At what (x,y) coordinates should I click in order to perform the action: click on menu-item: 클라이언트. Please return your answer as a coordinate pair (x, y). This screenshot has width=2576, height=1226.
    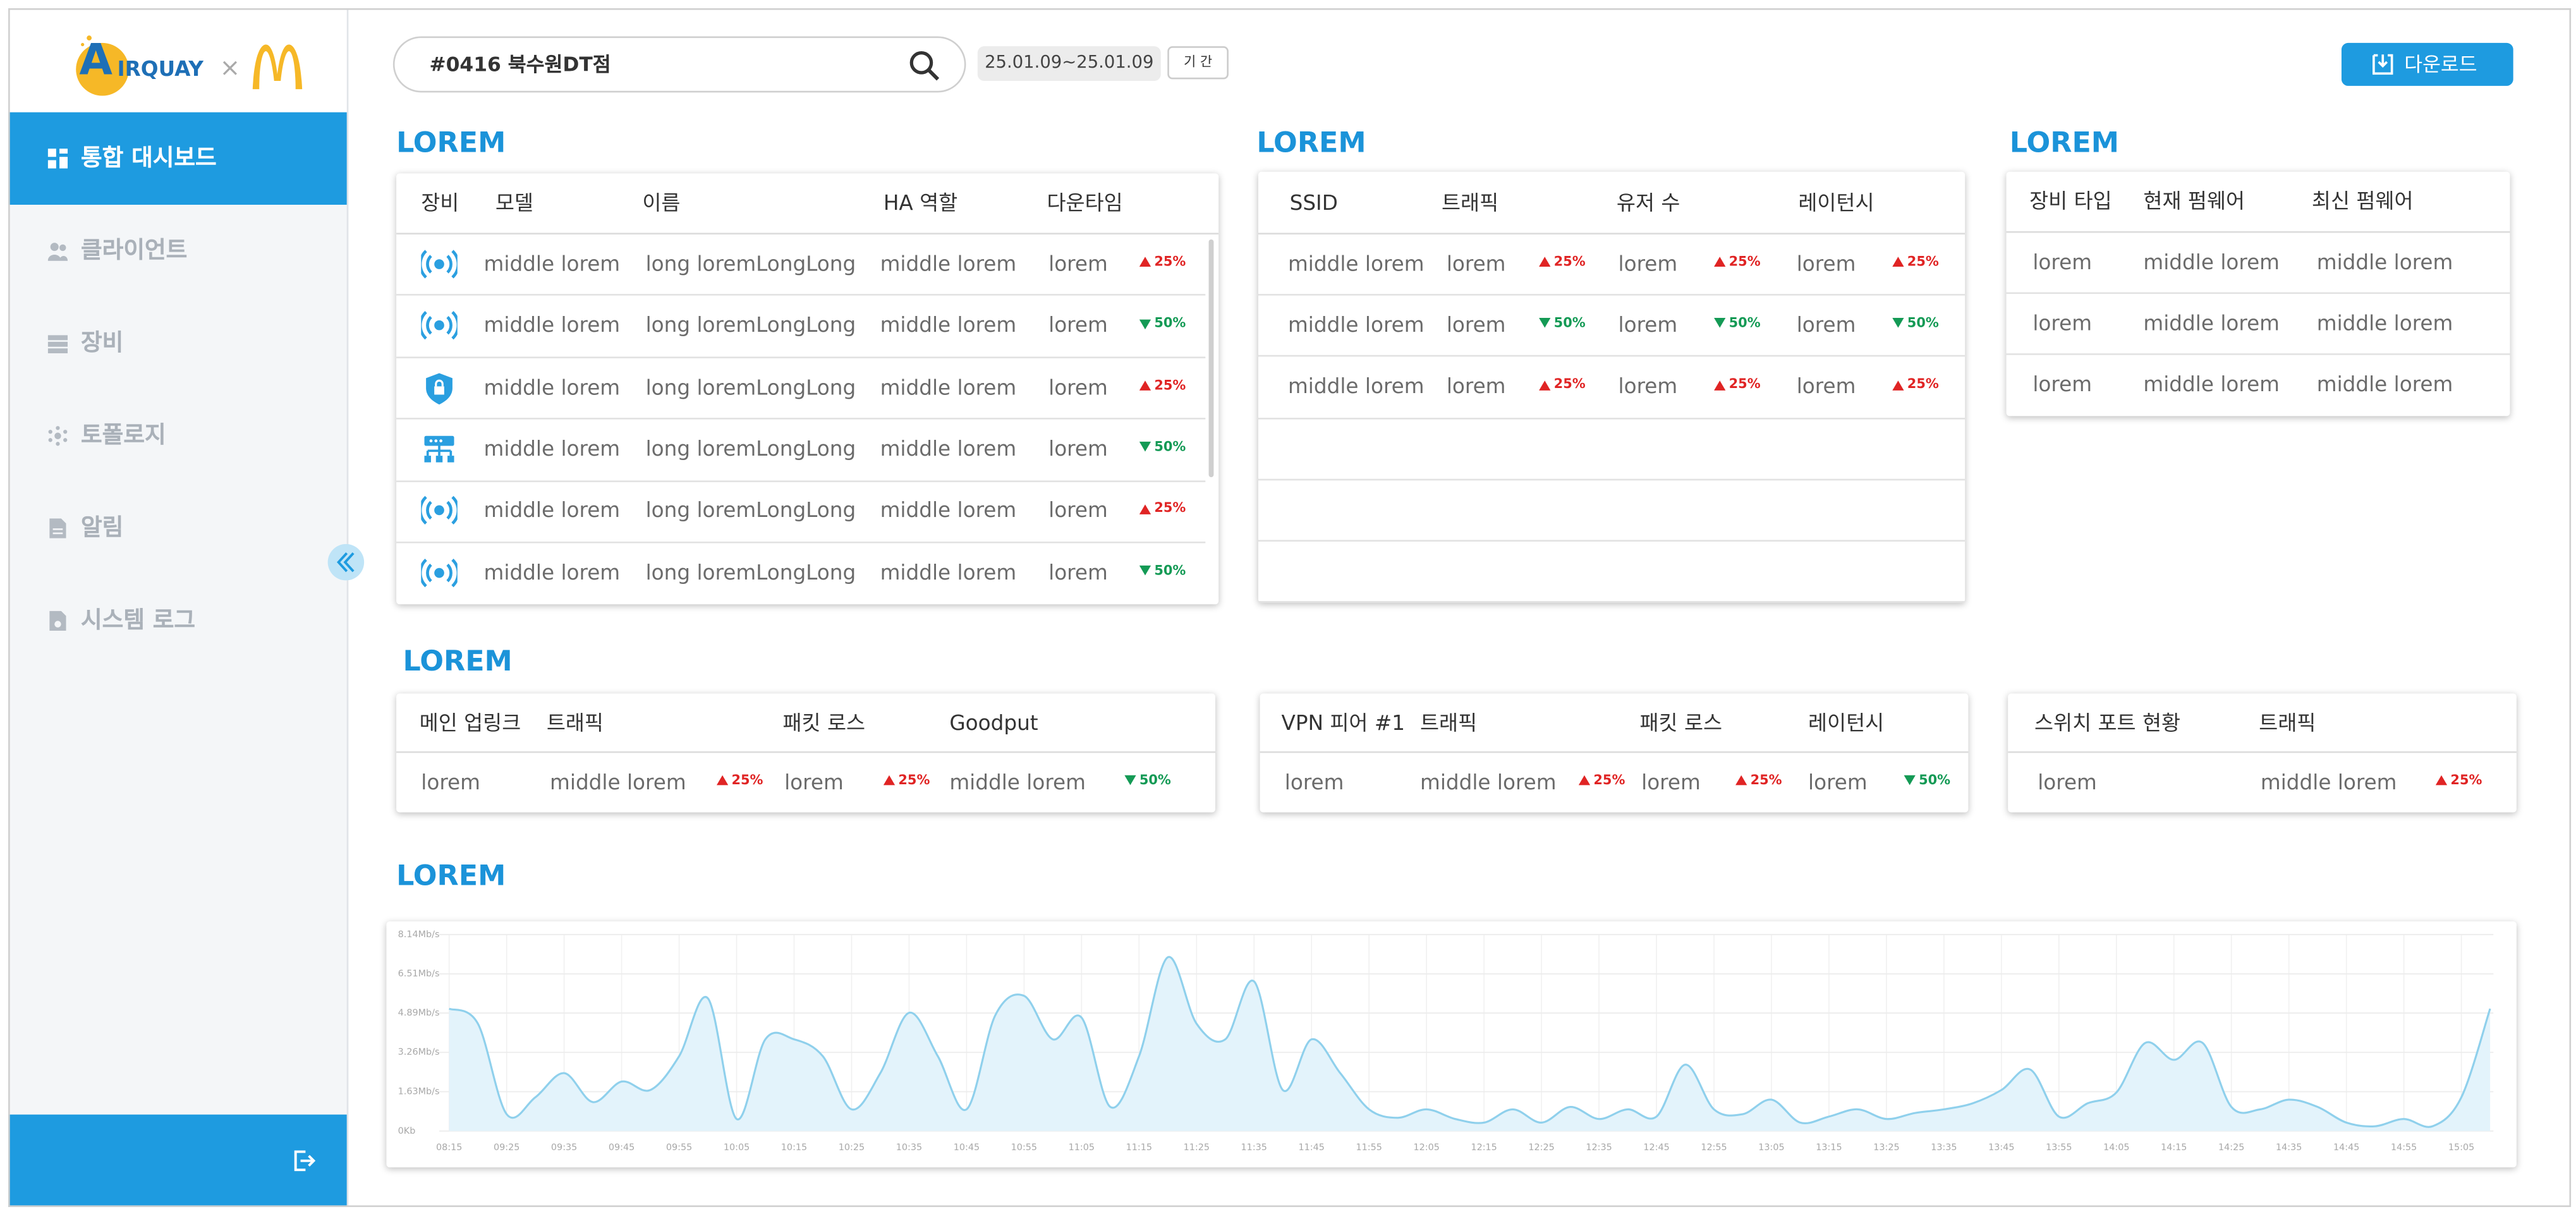
    Looking at the image, I should click on (177, 251).